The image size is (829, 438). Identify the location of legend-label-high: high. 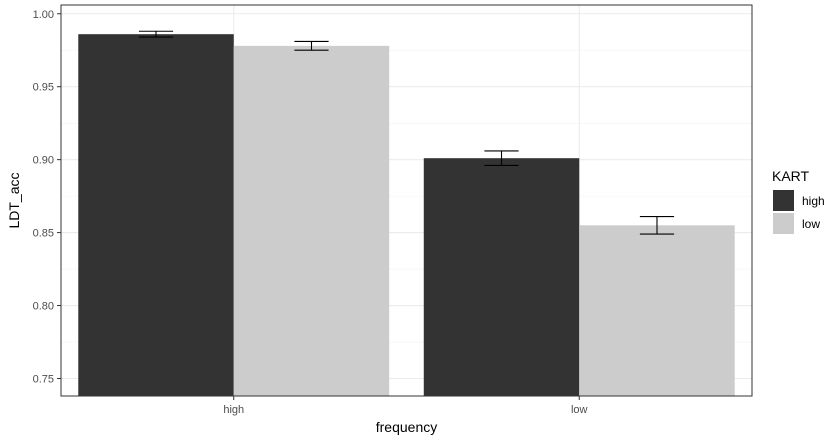
(813, 201).